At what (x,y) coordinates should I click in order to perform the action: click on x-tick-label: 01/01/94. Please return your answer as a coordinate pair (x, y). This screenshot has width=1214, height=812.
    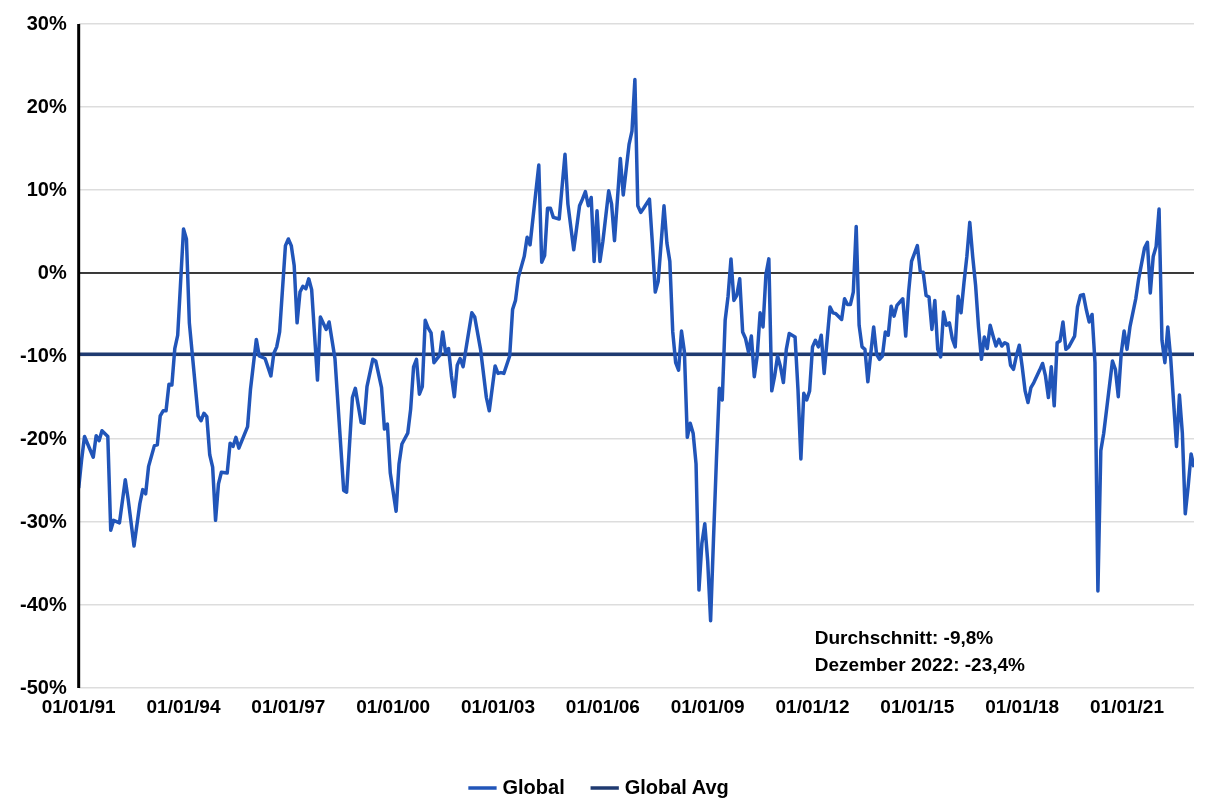
    Looking at the image, I should click on (183, 706).